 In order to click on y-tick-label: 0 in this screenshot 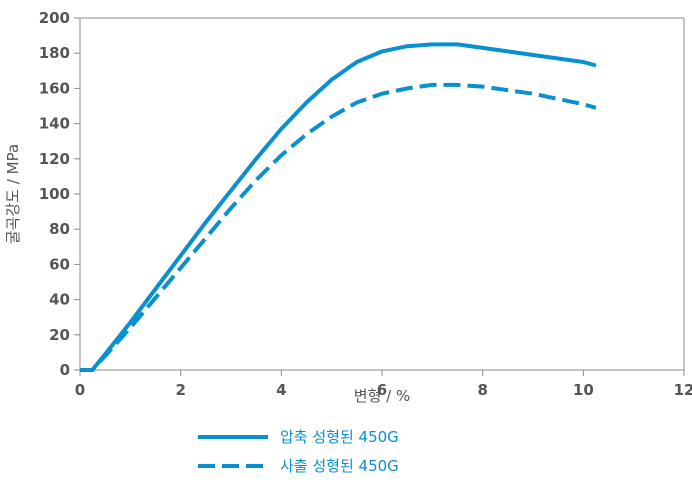, I will do `click(65, 370)`.